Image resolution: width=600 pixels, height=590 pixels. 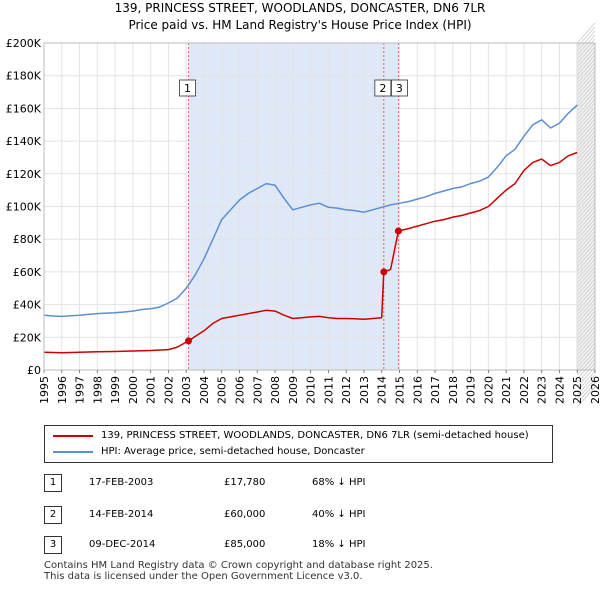 I want to click on transaction-date: 17-FEB-2003, so click(x=121, y=482).